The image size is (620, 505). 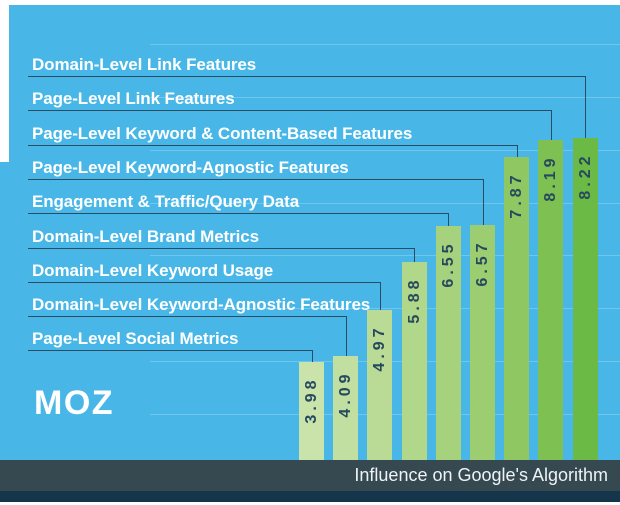 I want to click on bar: 4.09, so click(x=345, y=408).